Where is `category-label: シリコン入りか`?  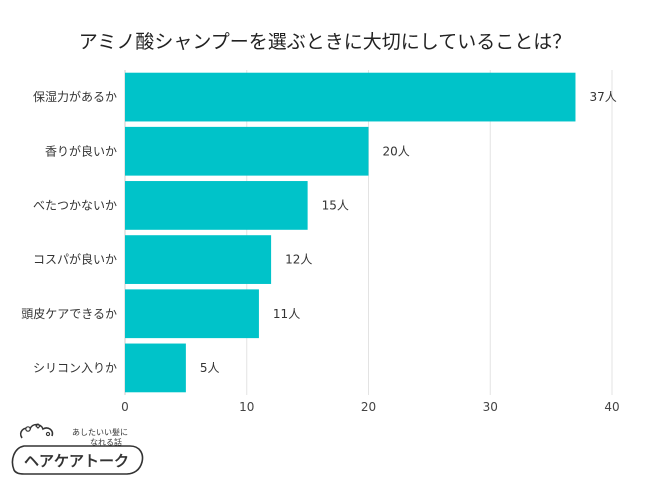
category-label: シリコン入りか is located at coordinates (75, 368).